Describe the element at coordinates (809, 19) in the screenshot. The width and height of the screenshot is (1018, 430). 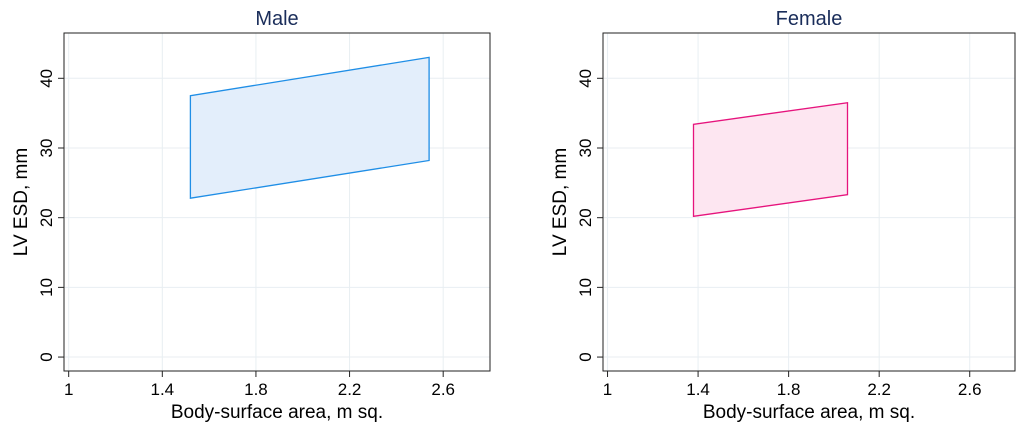
I see `chart-title: Female` at that location.